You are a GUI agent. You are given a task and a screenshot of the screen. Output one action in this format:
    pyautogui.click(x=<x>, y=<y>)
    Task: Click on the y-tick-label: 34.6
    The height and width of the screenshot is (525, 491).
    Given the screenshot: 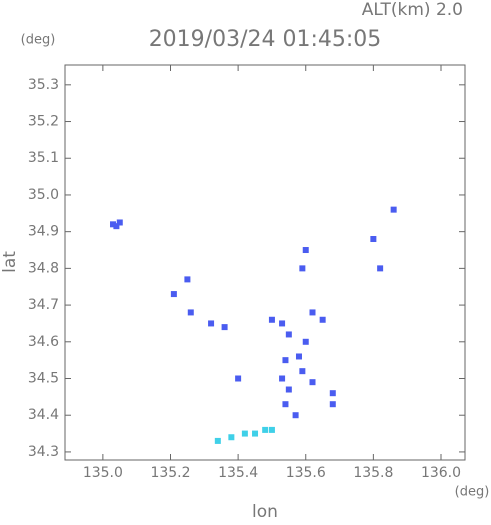 What is the action you would take?
    pyautogui.click(x=43, y=342)
    